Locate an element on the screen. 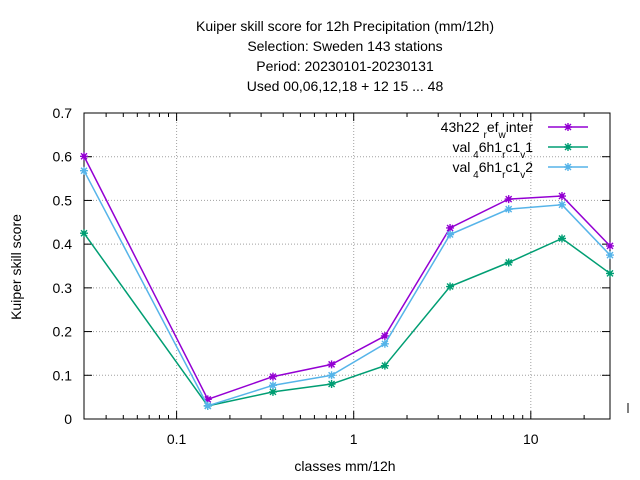  title-line-3: Period: 20230101-20230131 is located at coordinates (345, 66).